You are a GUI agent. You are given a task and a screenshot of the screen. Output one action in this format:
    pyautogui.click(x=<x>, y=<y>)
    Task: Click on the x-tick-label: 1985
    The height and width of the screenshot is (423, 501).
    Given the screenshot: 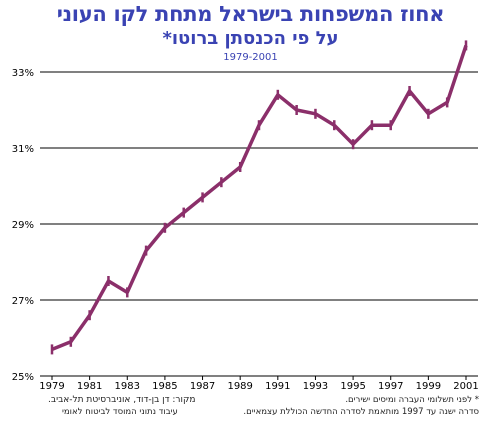 What is the action you would take?
    pyautogui.click(x=164, y=386)
    